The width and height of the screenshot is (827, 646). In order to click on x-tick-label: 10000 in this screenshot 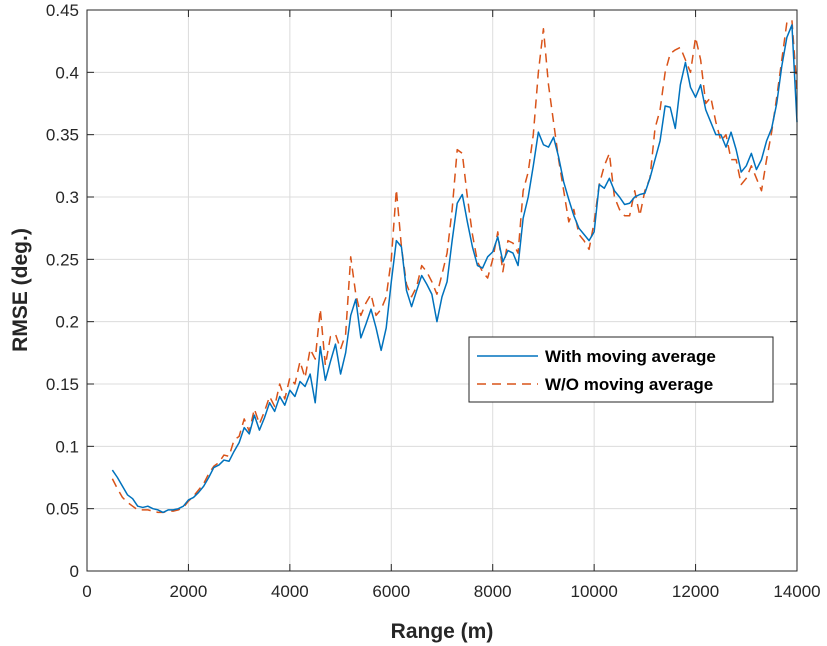, I will do `click(594, 591)`.